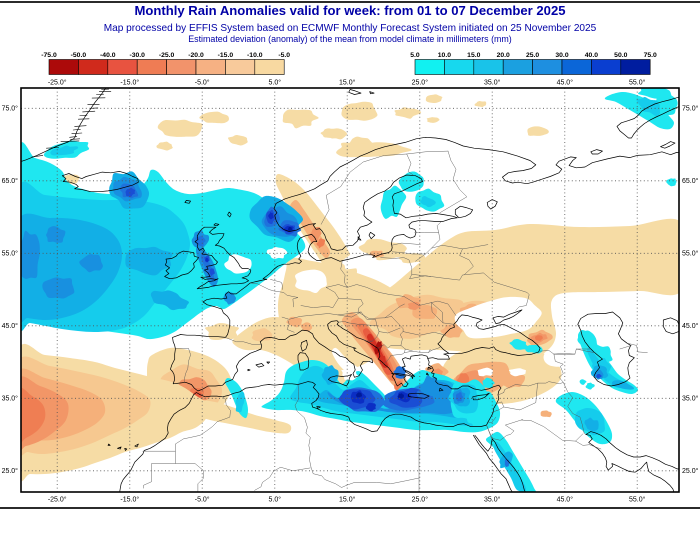  What do you see at coordinates (167, 55) in the screenshot?
I see `svg-text: -25.0` at bounding box center [167, 55].